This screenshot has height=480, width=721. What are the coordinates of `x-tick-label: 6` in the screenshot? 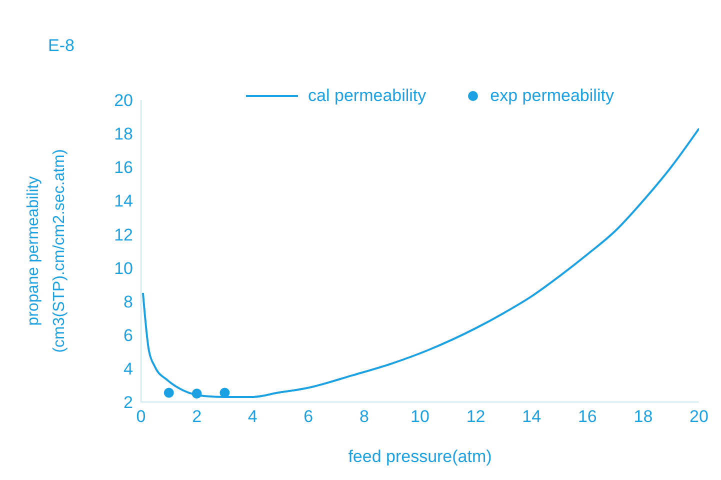 It's located at (309, 416).